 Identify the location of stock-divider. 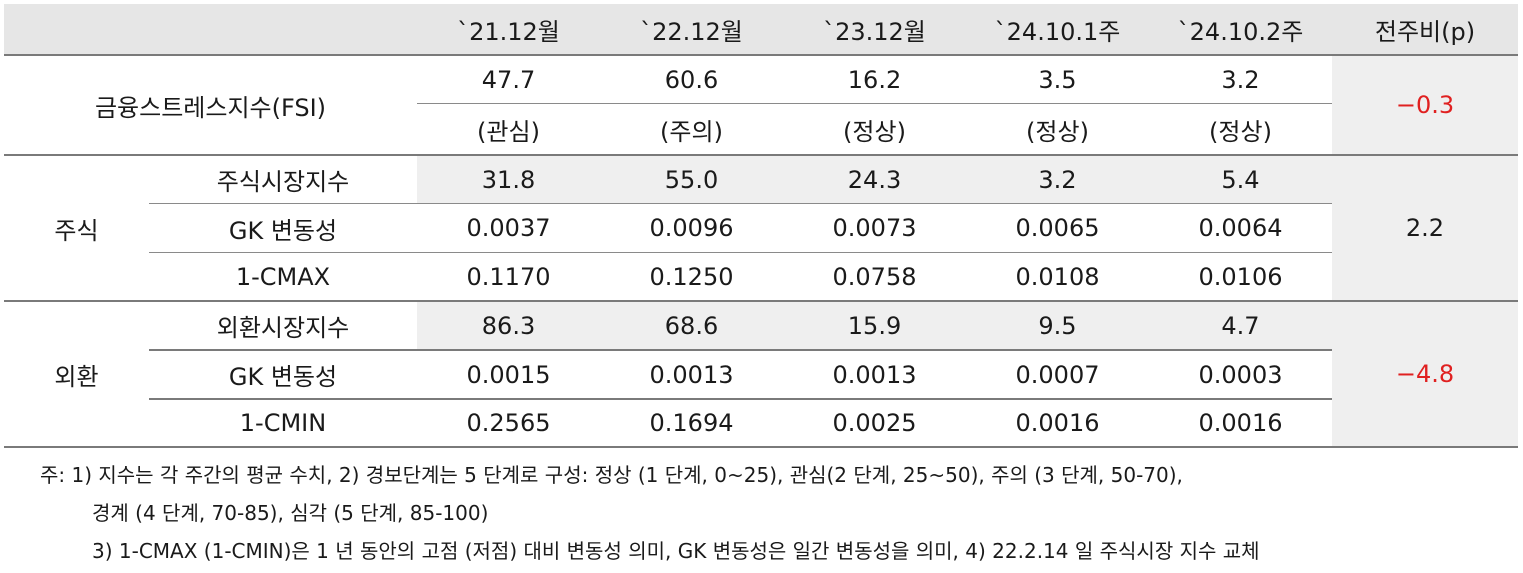
(761, 301).